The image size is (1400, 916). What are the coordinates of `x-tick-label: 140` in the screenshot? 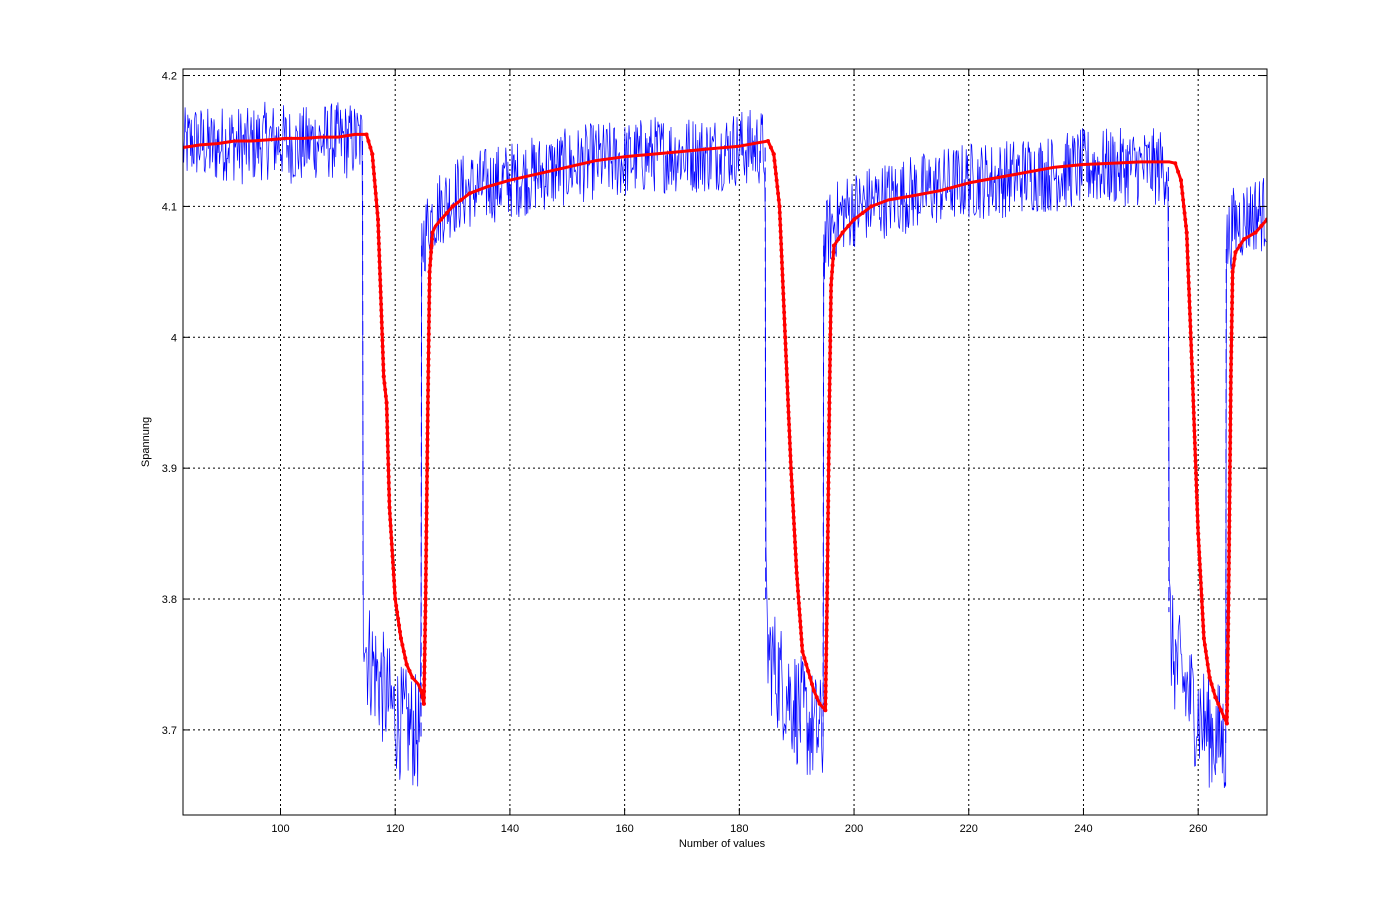 It's located at (510, 829).